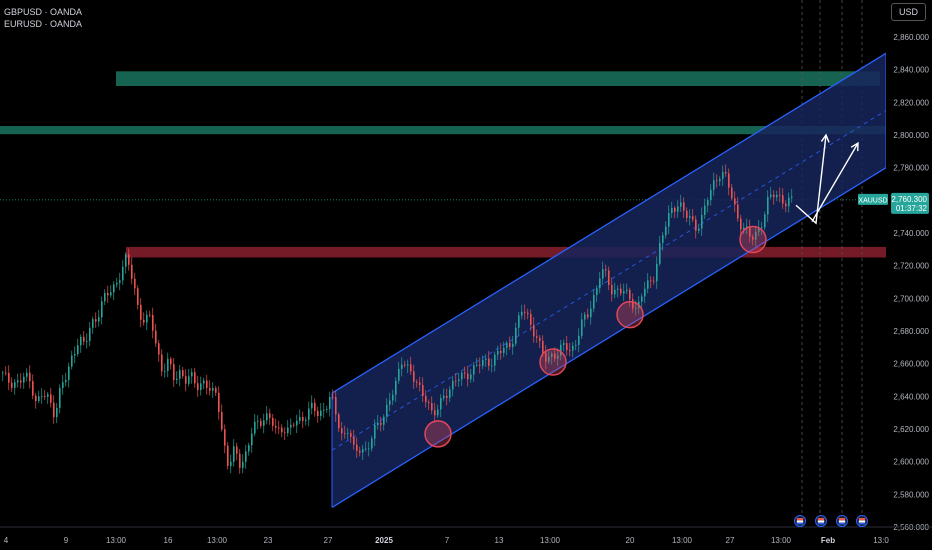 This screenshot has height=550, width=932. What do you see at coordinates (911, 266) in the screenshot?
I see `y-tick-label: 2,720.000` at bounding box center [911, 266].